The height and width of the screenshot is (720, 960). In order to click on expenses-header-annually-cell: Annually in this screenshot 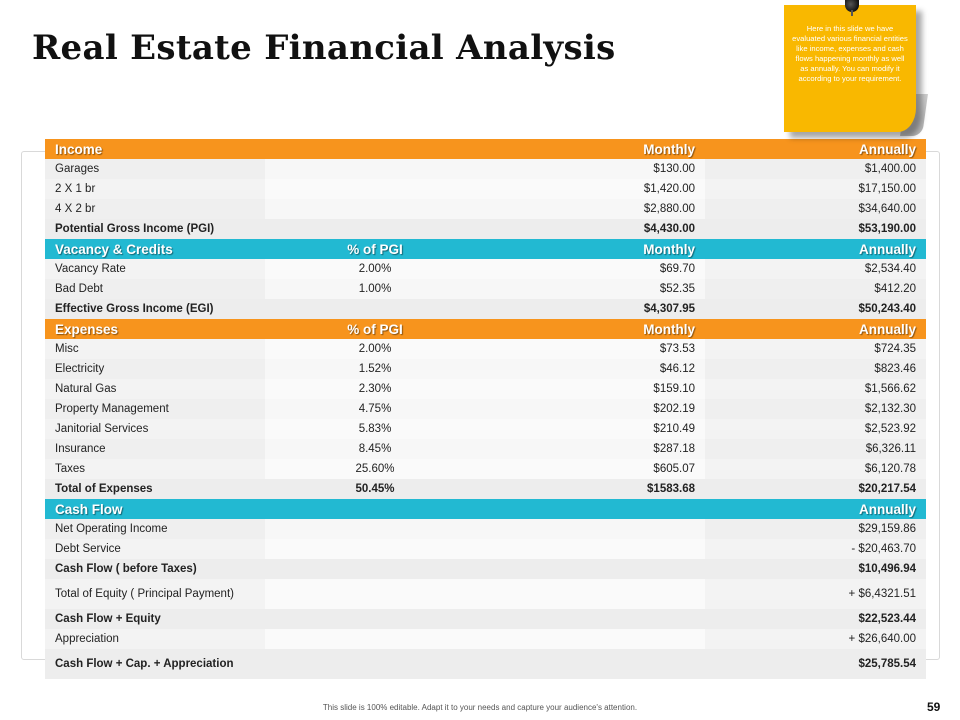, I will do `click(887, 329)`.